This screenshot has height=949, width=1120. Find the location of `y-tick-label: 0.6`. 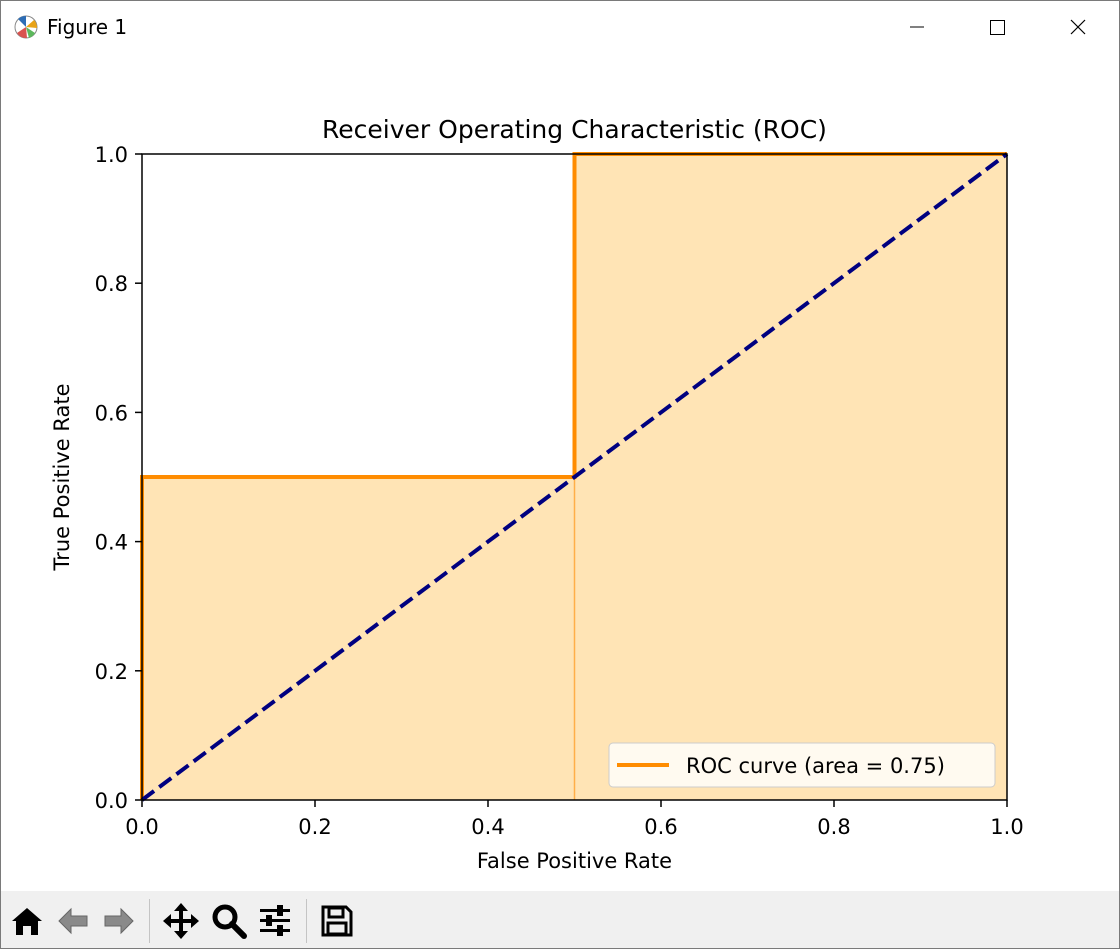

y-tick-label: 0.6 is located at coordinates (111, 413).